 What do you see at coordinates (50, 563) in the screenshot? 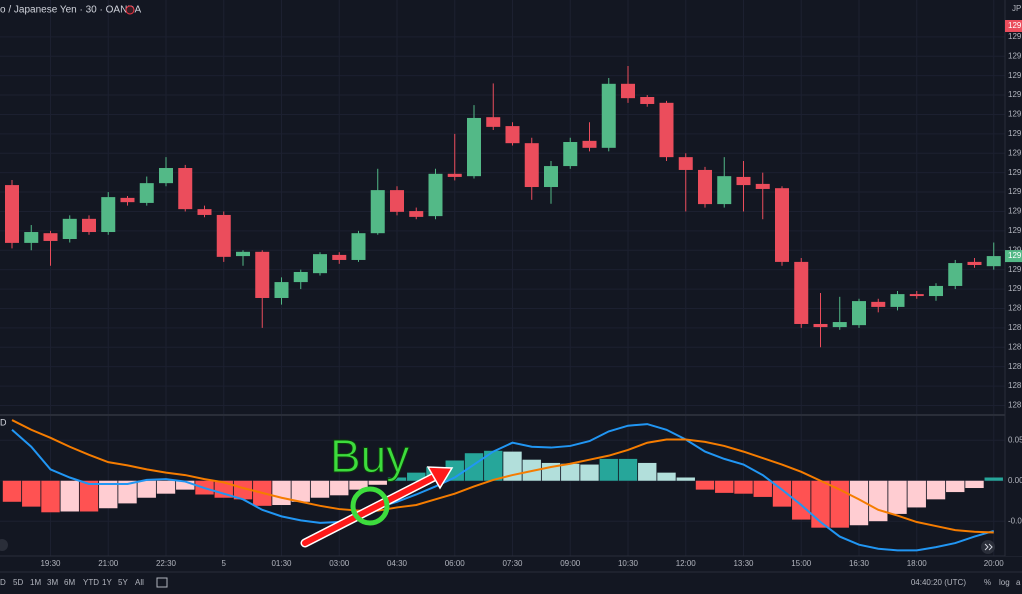
I see `x-tick-label: 19:30` at bounding box center [50, 563].